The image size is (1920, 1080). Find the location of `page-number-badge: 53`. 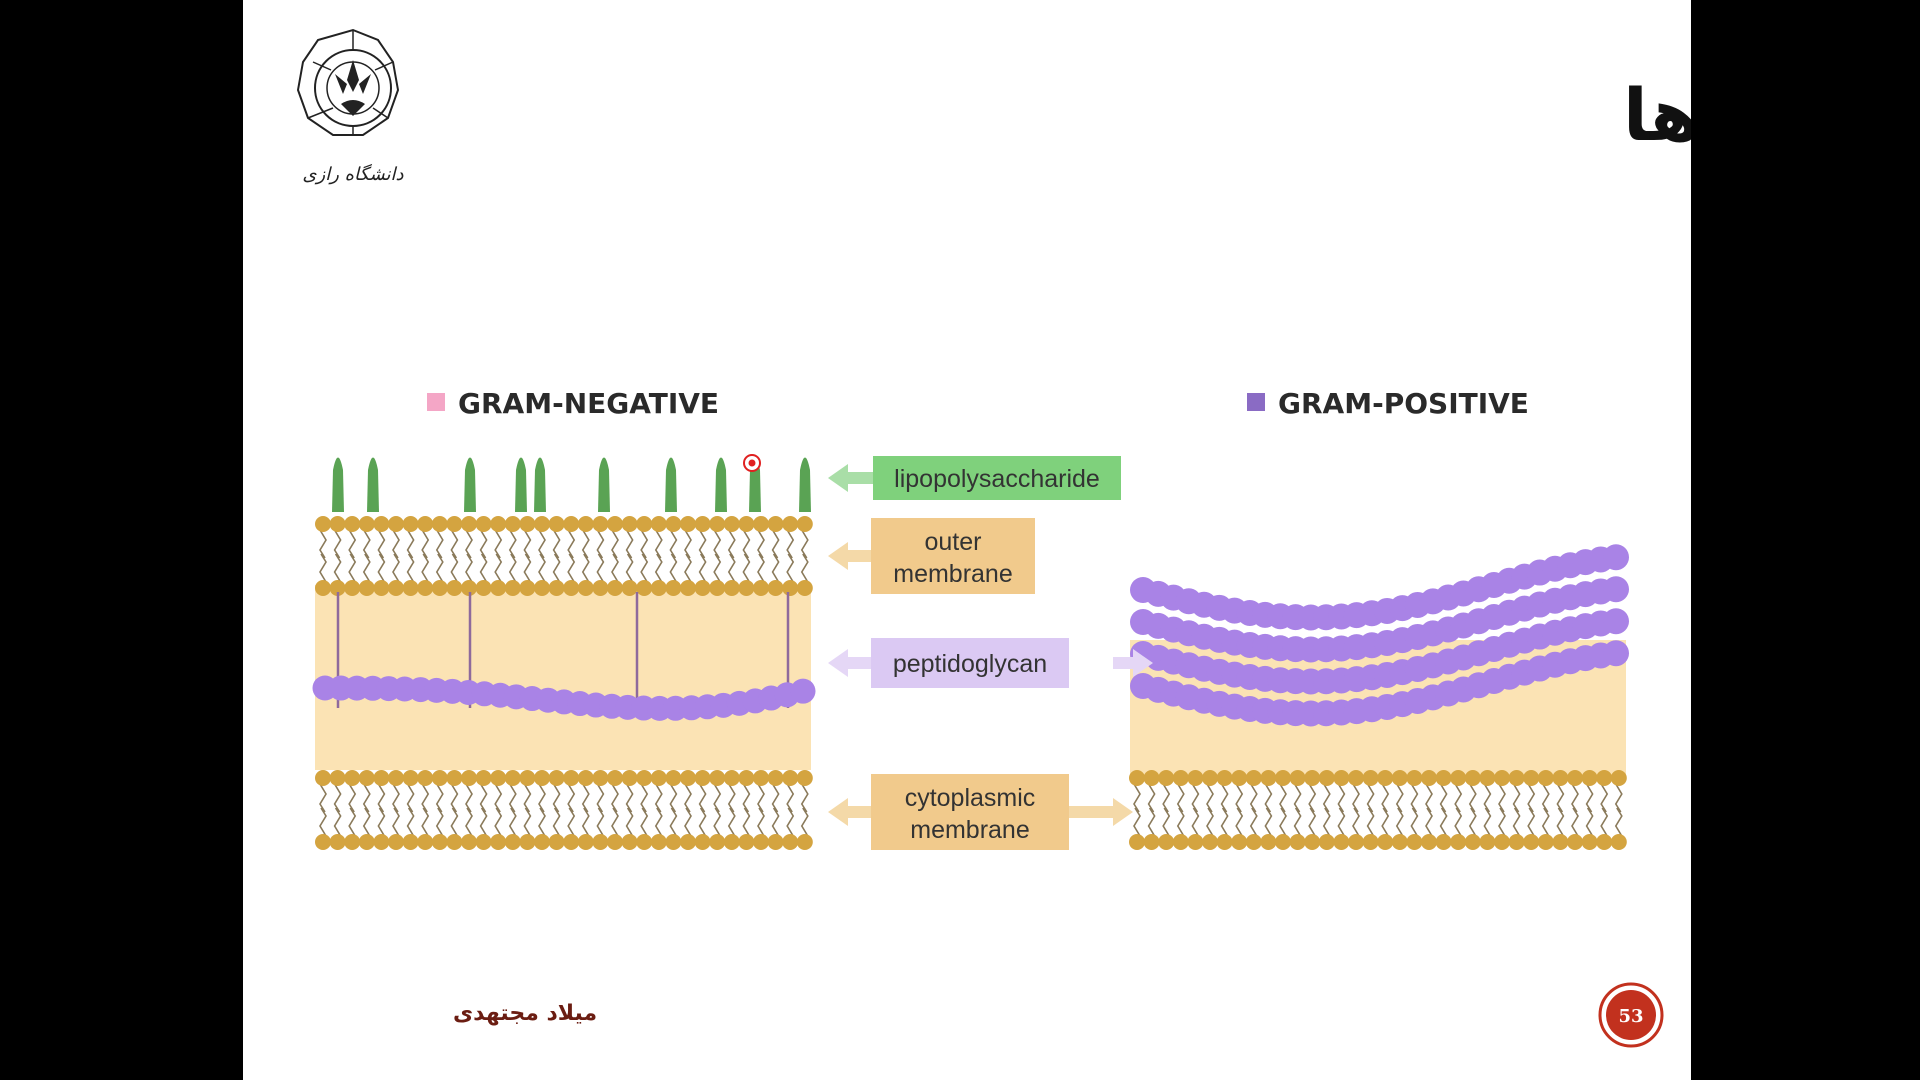

page-number-badge: 53 is located at coordinates (1631, 1015).